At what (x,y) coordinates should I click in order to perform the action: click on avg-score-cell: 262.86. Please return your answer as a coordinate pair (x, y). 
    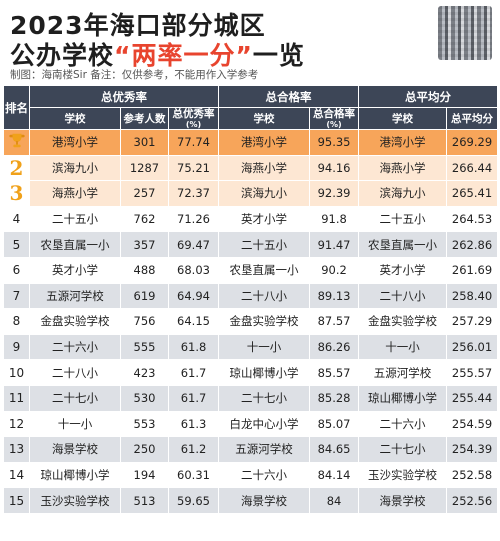
    Looking at the image, I should click on (472, 244).